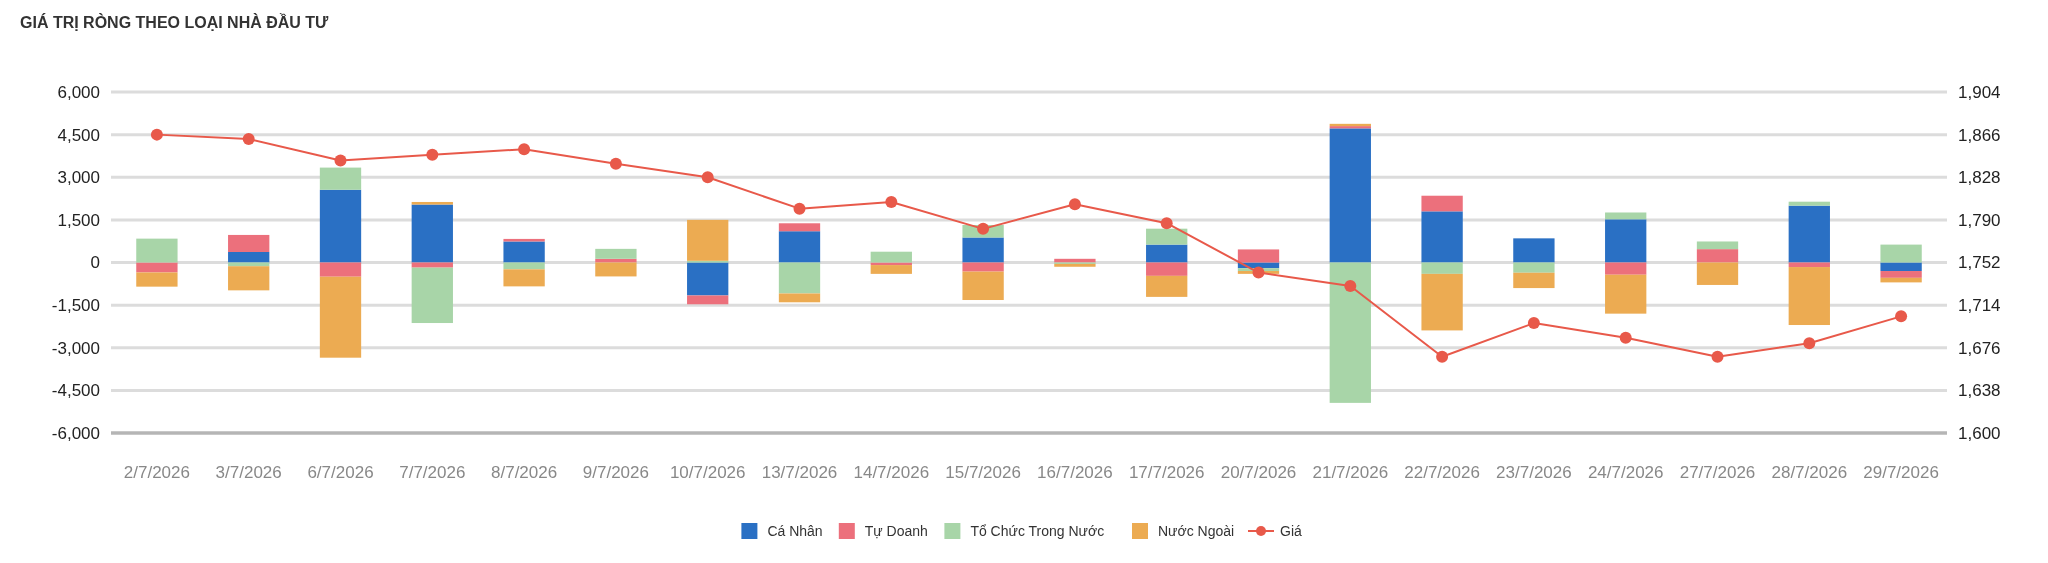  Describe the element at coordinates (175, 22) in the screenshot. I see `chart-title: GIÁ TRỊ RÒNG THEO LOẠI NHÀ ĐẦU TƯ` at that location.